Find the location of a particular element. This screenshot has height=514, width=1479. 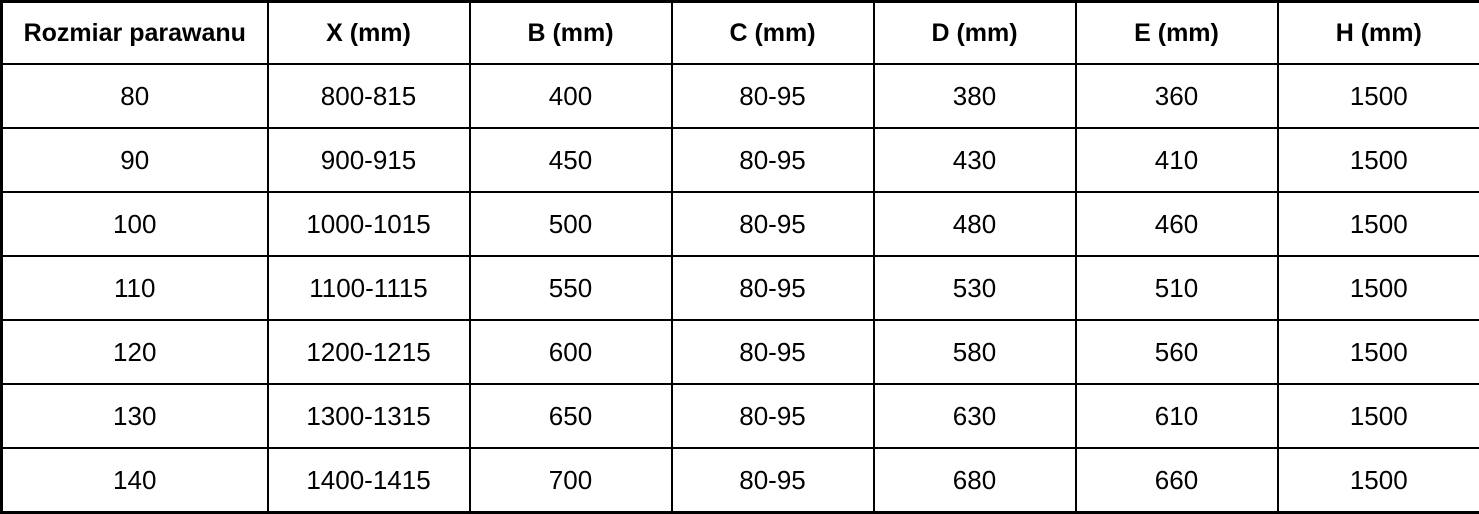

table-cell: 410 is located at coordinates (1177, 160).